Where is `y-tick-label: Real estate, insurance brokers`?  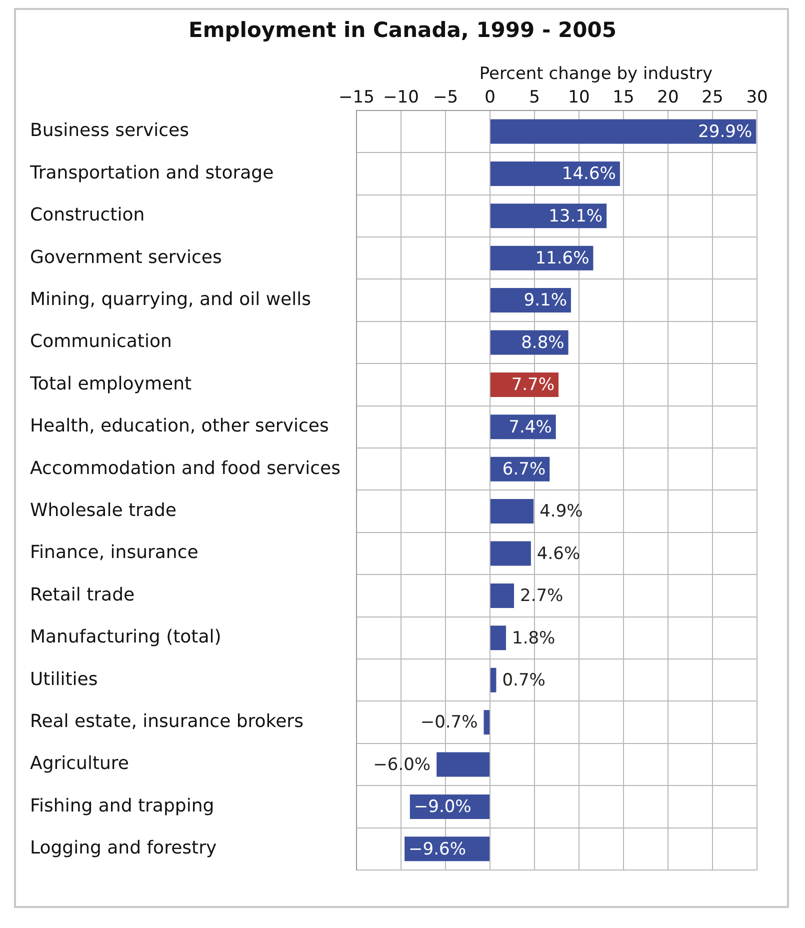 y-tick-label: Real estate, insurance brokers is located at coordinates (167, 721).